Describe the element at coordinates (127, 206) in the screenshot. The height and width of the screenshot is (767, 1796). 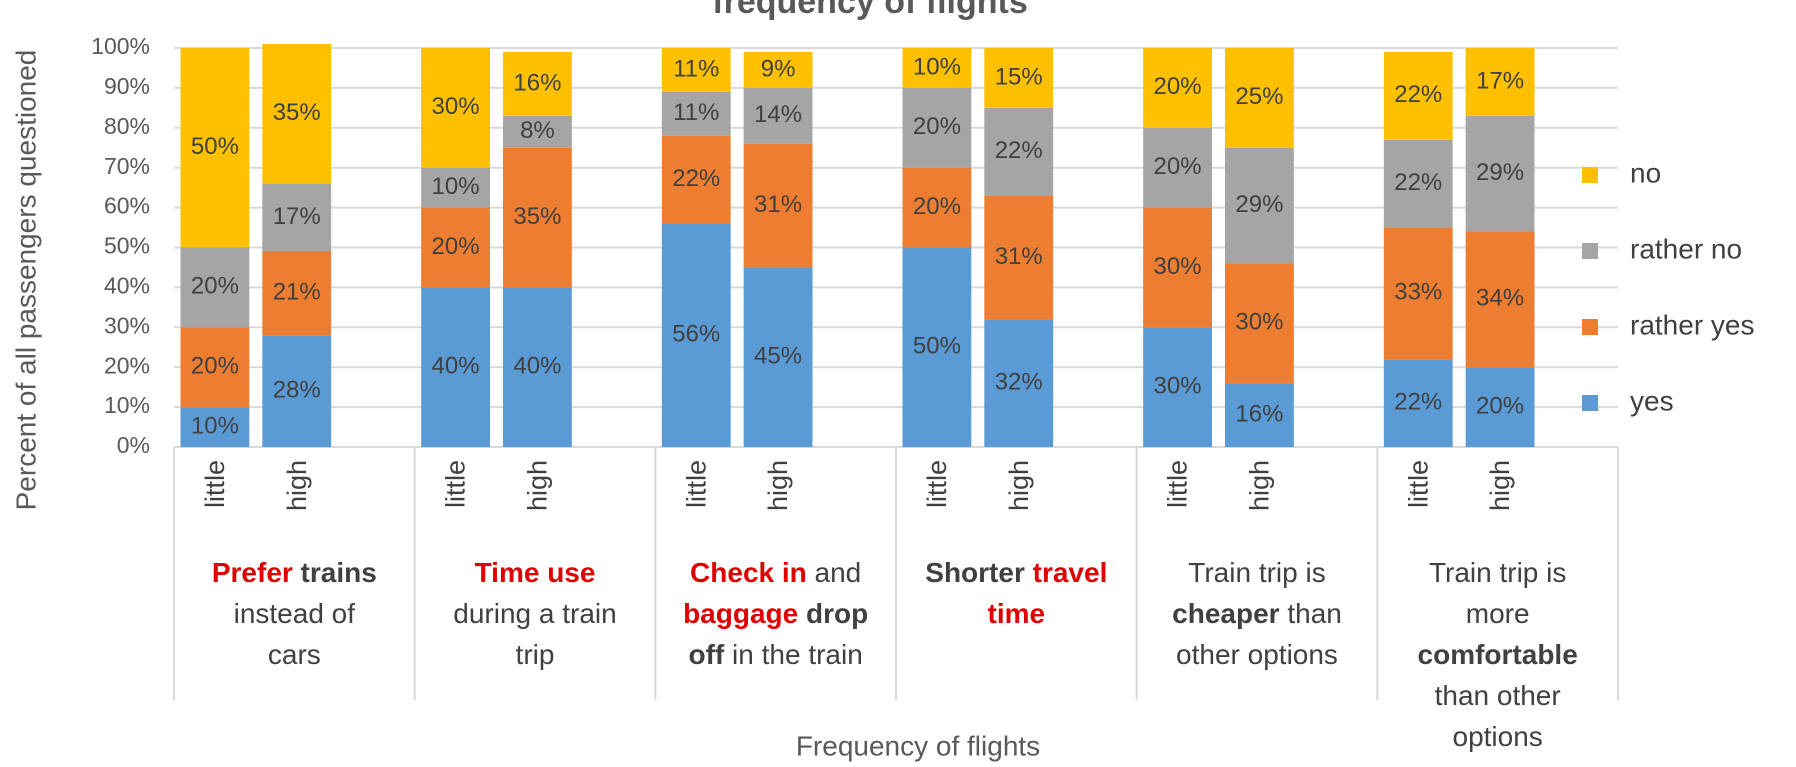
I see `y-tick-label: 60%` at that location.